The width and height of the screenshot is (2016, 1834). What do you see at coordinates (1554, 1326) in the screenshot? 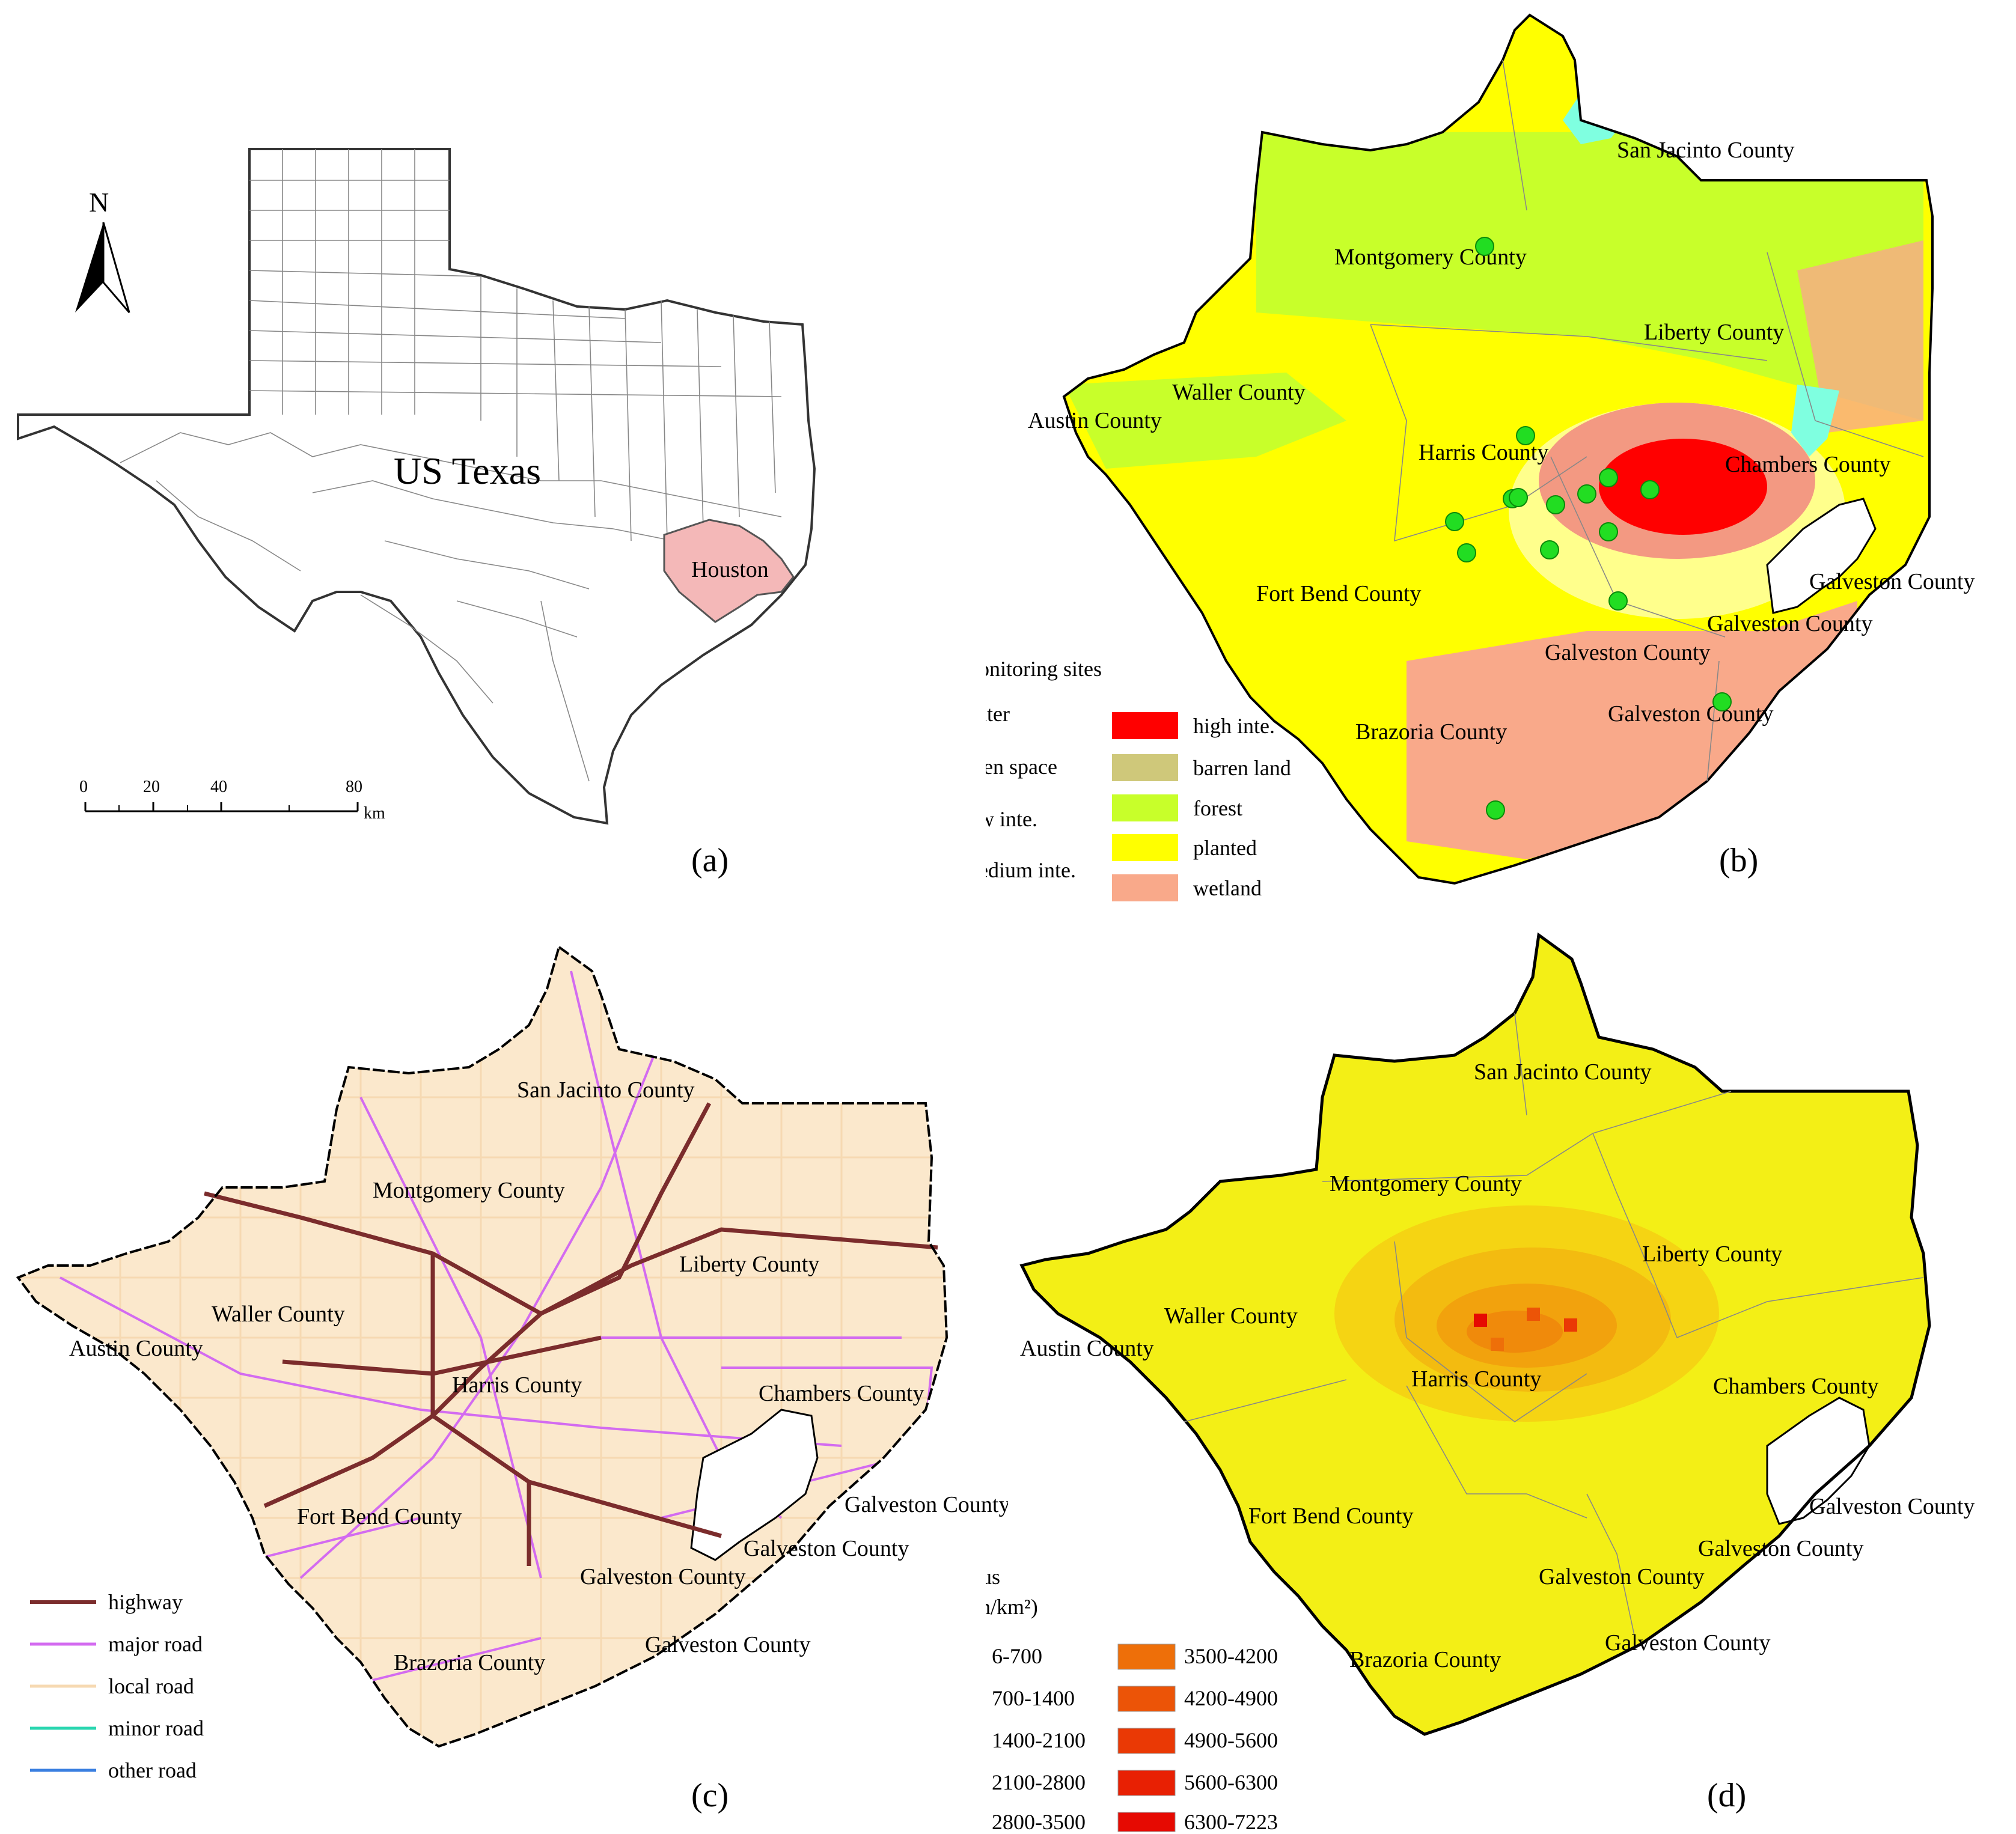
I see `county-boundaries-d` at bounding box center [1554, 1326].